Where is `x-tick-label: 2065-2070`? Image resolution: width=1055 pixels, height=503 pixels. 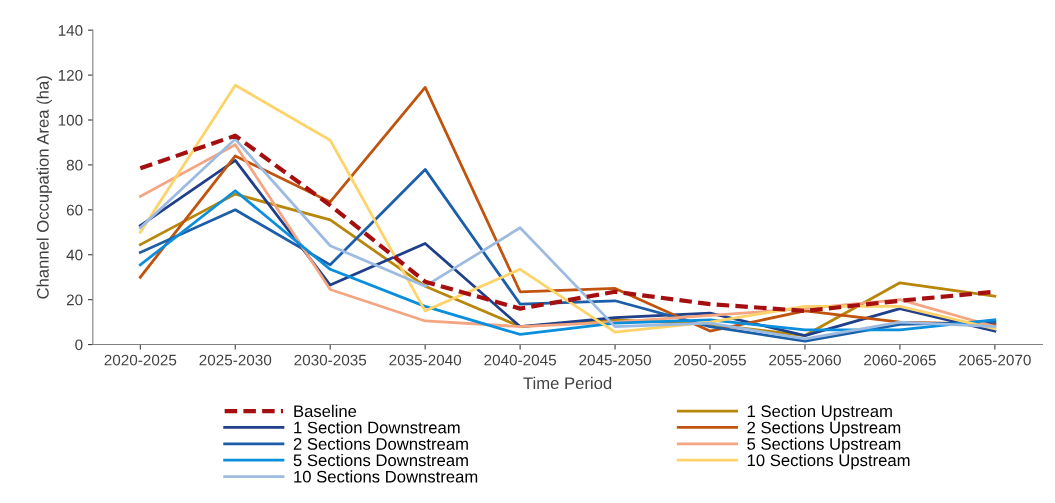
x-tick-label: 2065-2070 is located at coordinates (995, 360).